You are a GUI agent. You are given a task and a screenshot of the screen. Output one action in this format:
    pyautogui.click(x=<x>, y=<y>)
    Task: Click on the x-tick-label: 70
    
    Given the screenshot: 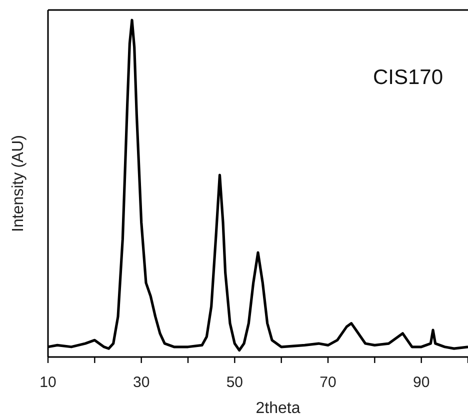 What is the action you would take?
    pyautogui.click(x=328, y=382)
    